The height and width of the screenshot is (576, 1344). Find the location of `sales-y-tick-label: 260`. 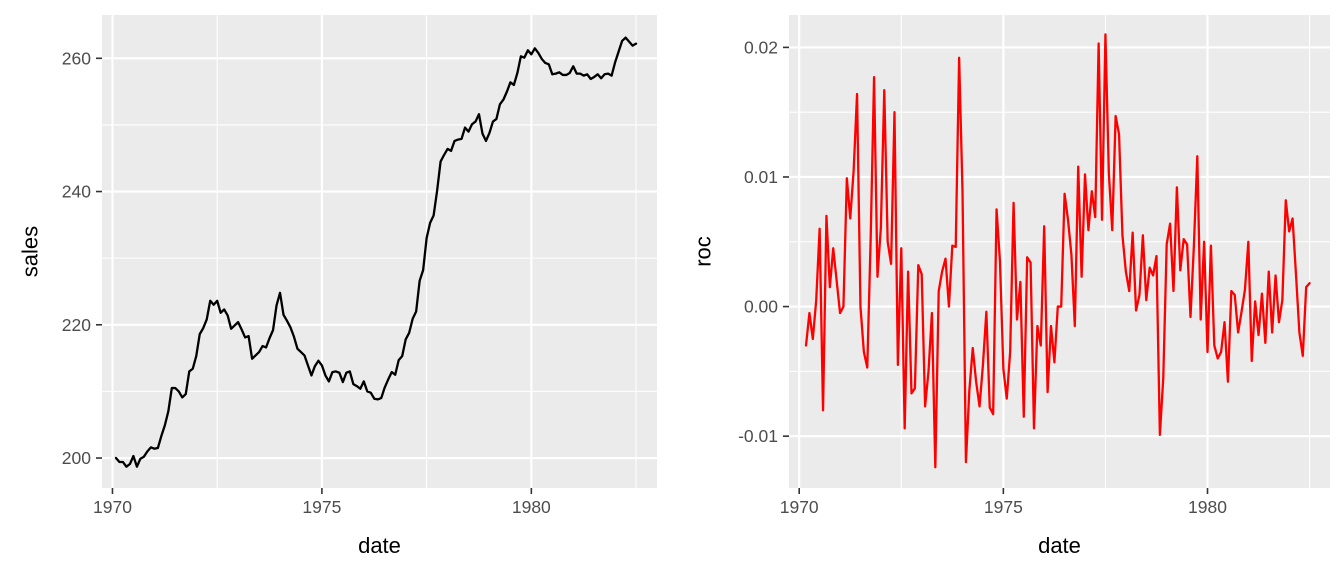

sales-y-tick-label: 260 is located at coordinates (76, 58).